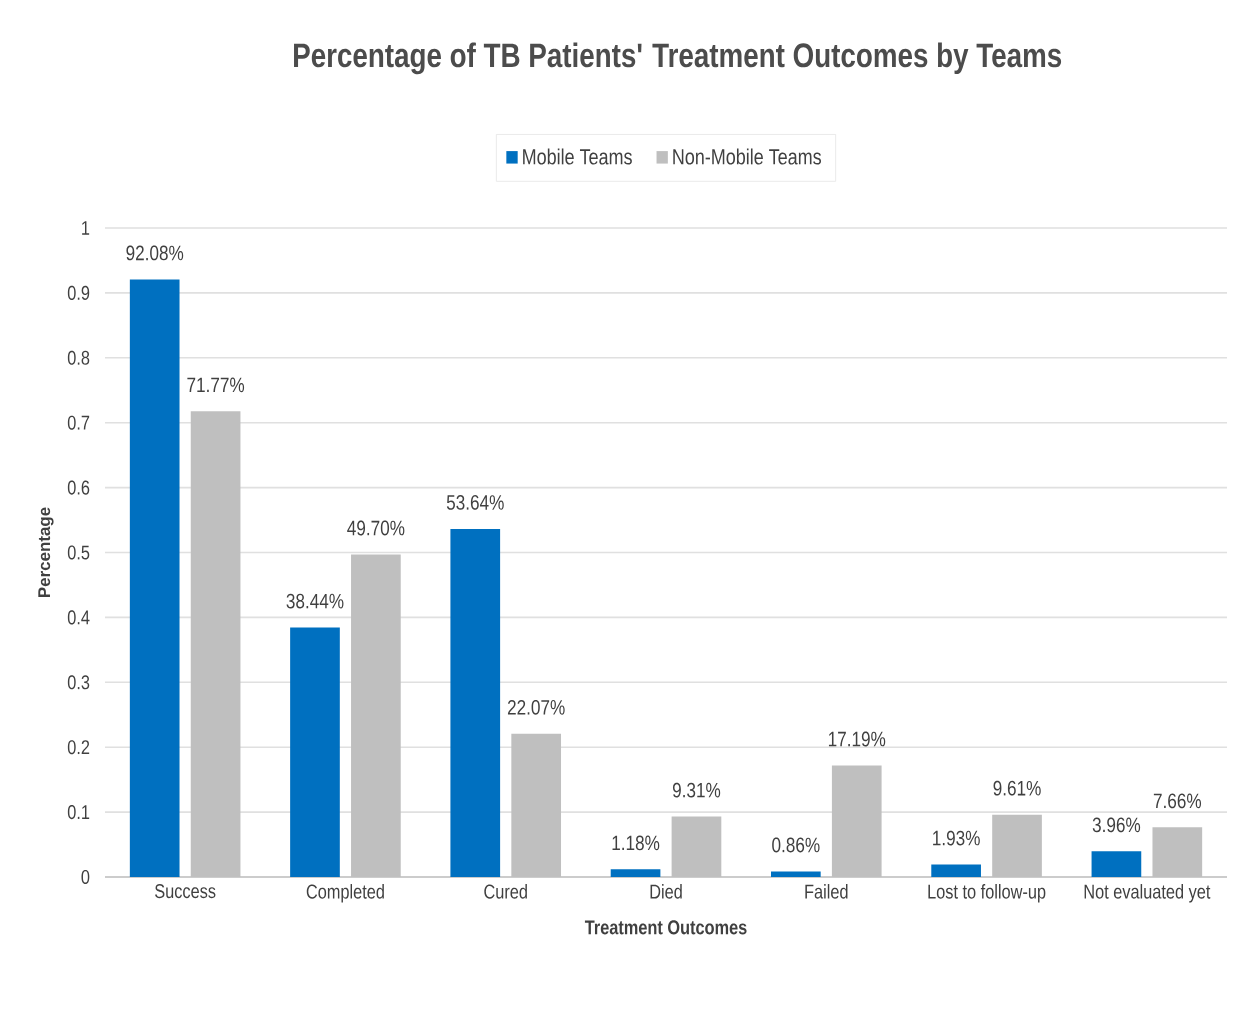  Describe the element at coordinates (85, 877) in the screenshot. I see `y-tick-label: 0` at that location.